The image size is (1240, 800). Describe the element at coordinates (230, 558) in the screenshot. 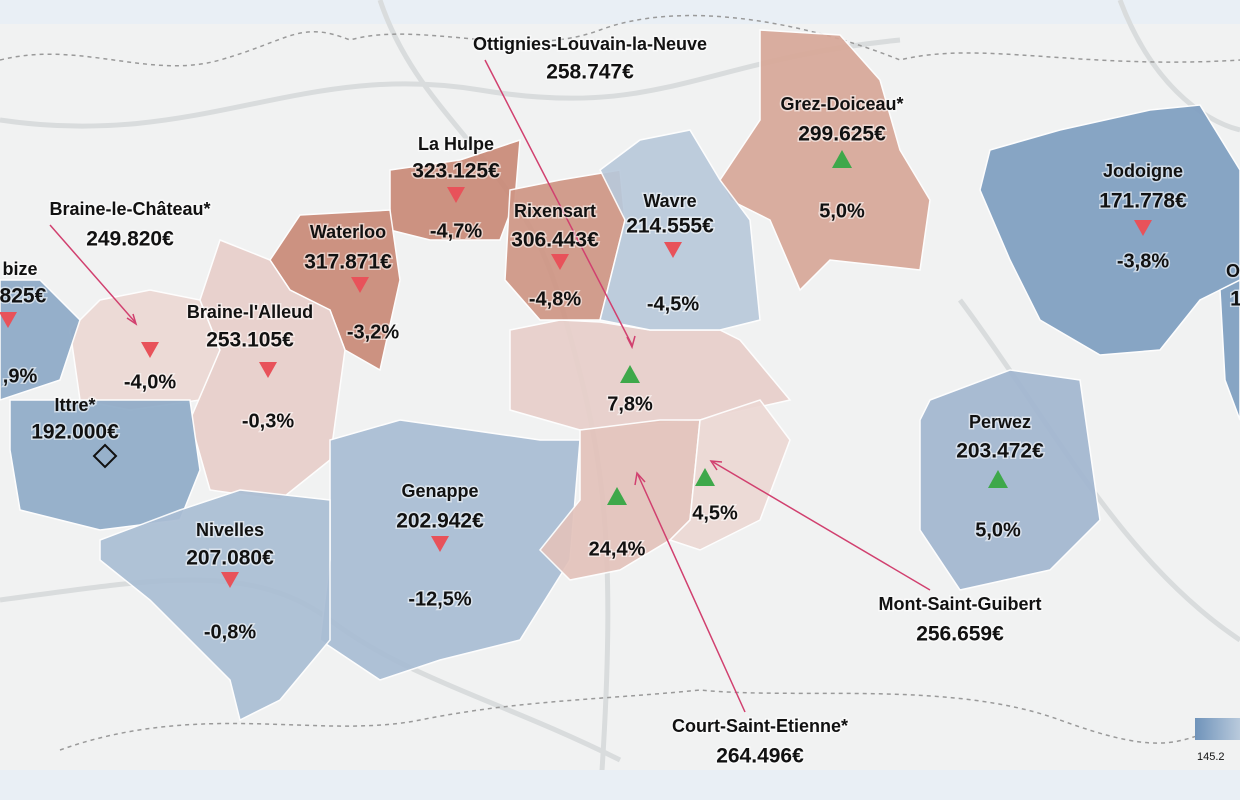

I see `region-price: 207.080€` at that location.